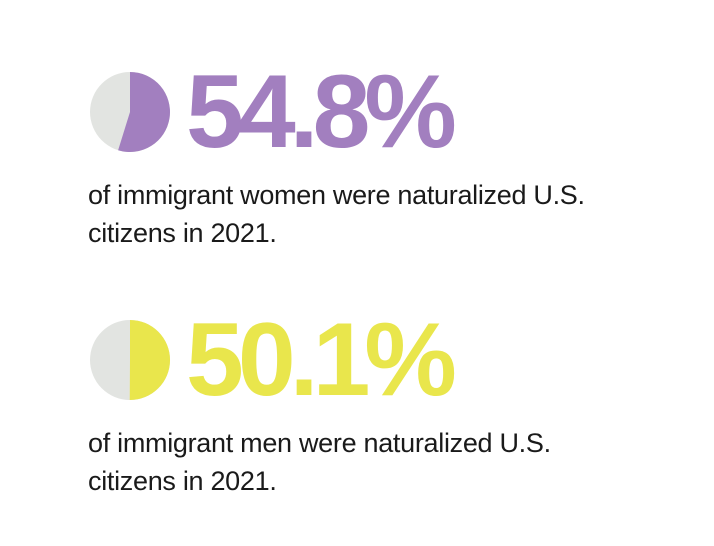 The width and height of the screenshot is (714, 546). Describe the element at coordinates (144, 112) in the screenshot. I see `women-pie-slice-naturalized` at that location.